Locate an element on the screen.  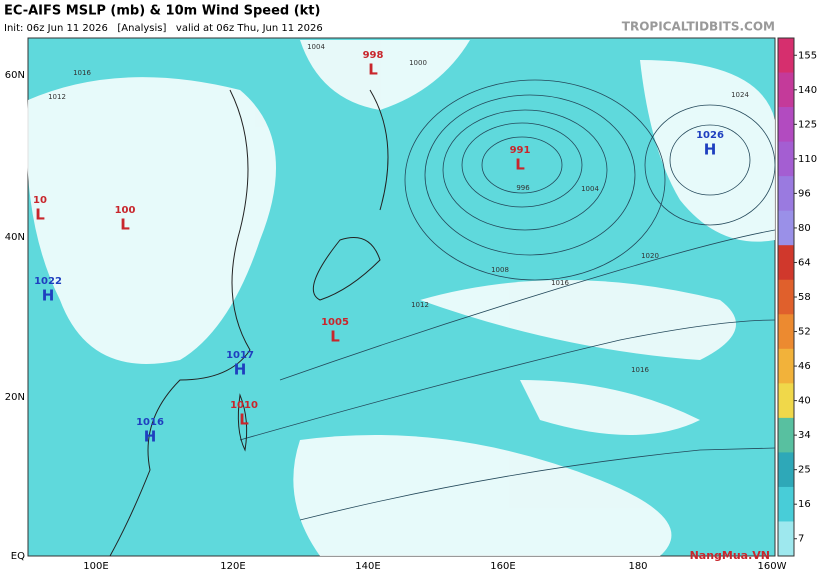
colorbar-label: 58 is located at coordinates (804, 297).